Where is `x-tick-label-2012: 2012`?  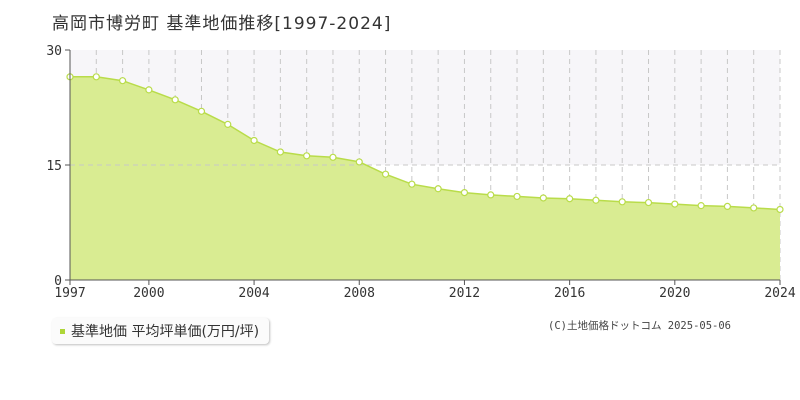
x-tick-label-2012: 2012 is located at coordinates (464, 293).